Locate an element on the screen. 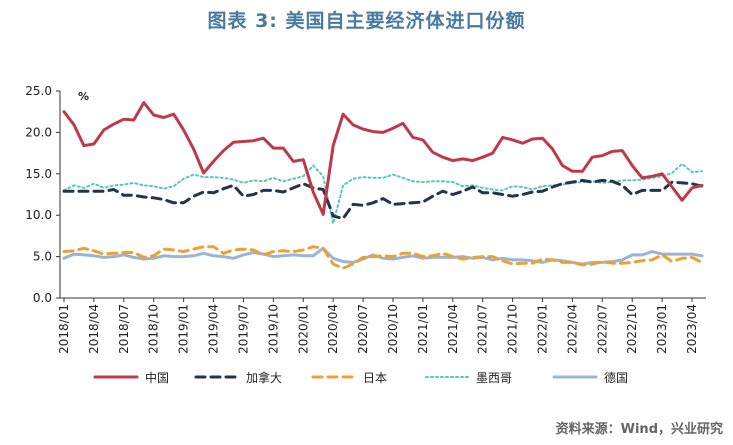  x-tick-label: 2021/10 is located at coordinates (513, 329).